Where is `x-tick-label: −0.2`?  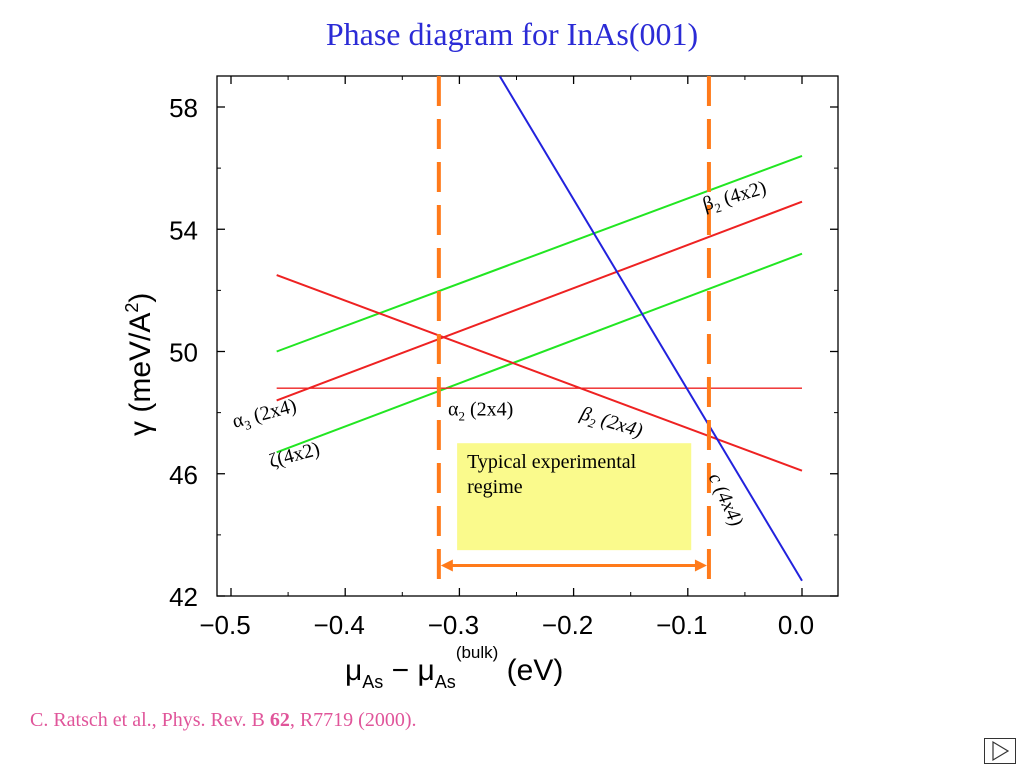 x-tick-label: −0.2 is located at coordinates (567, 625).